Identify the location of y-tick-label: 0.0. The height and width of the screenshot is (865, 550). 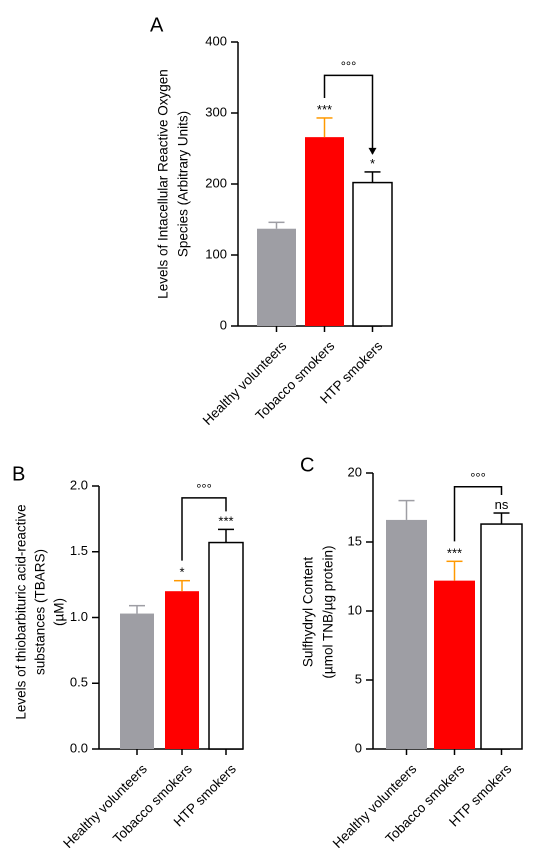
(79, 747).